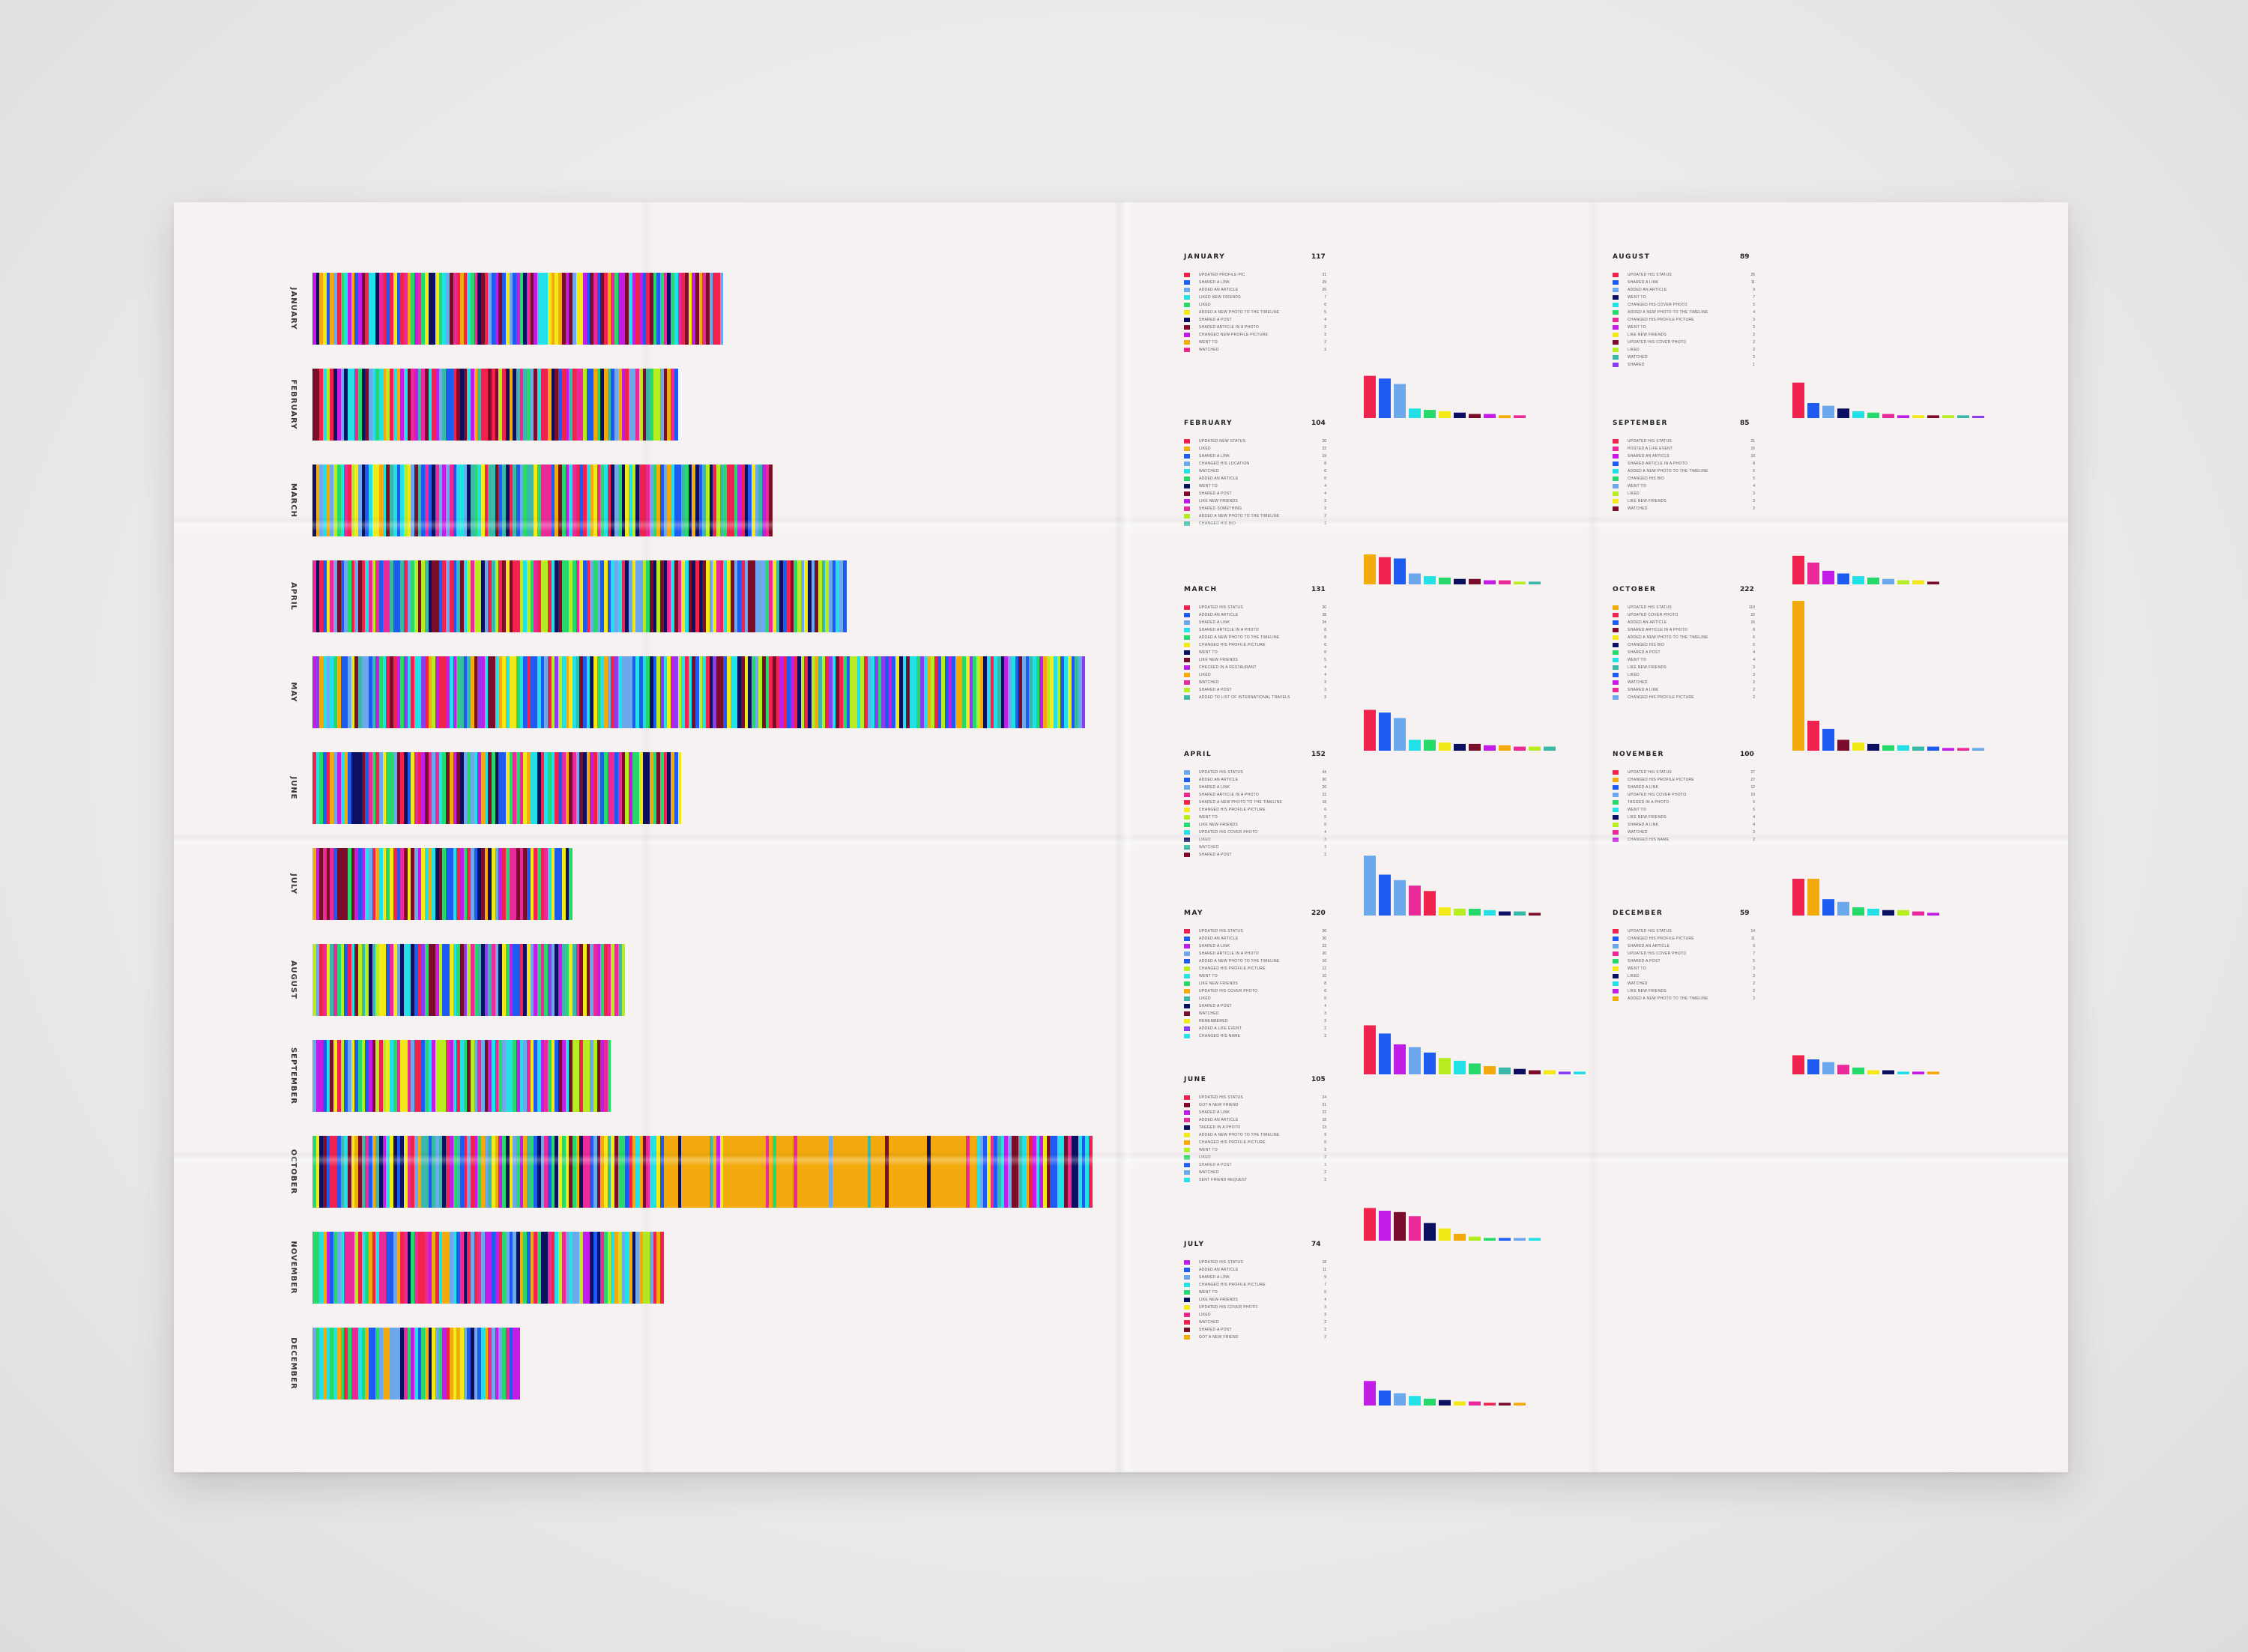  What do you see at coordinates (1668, 998) in the screenshot?
I see `legend-label: ADDED A NEW PHOTO TO THE TIMELINE` at bounding box center [1668, 998].